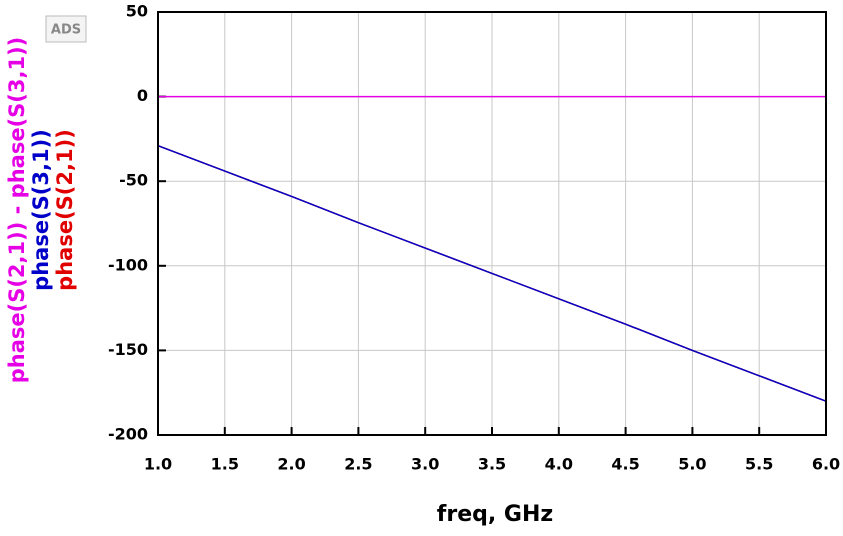  I want to click on x-tick-label: 6.0, so click(826, 464).